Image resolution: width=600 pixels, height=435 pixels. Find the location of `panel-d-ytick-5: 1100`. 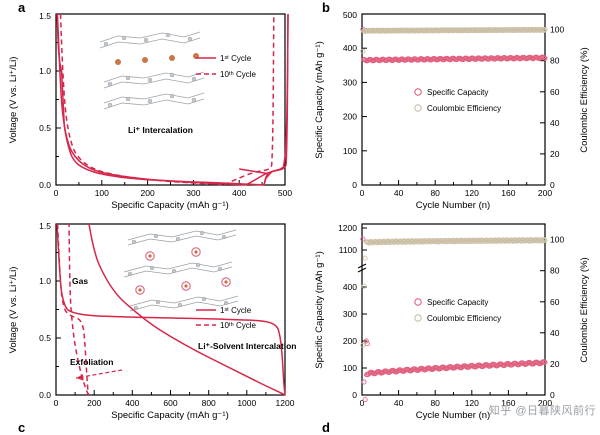

panel-d-ytick-5: 1100 is located at coordinates (348, 250).